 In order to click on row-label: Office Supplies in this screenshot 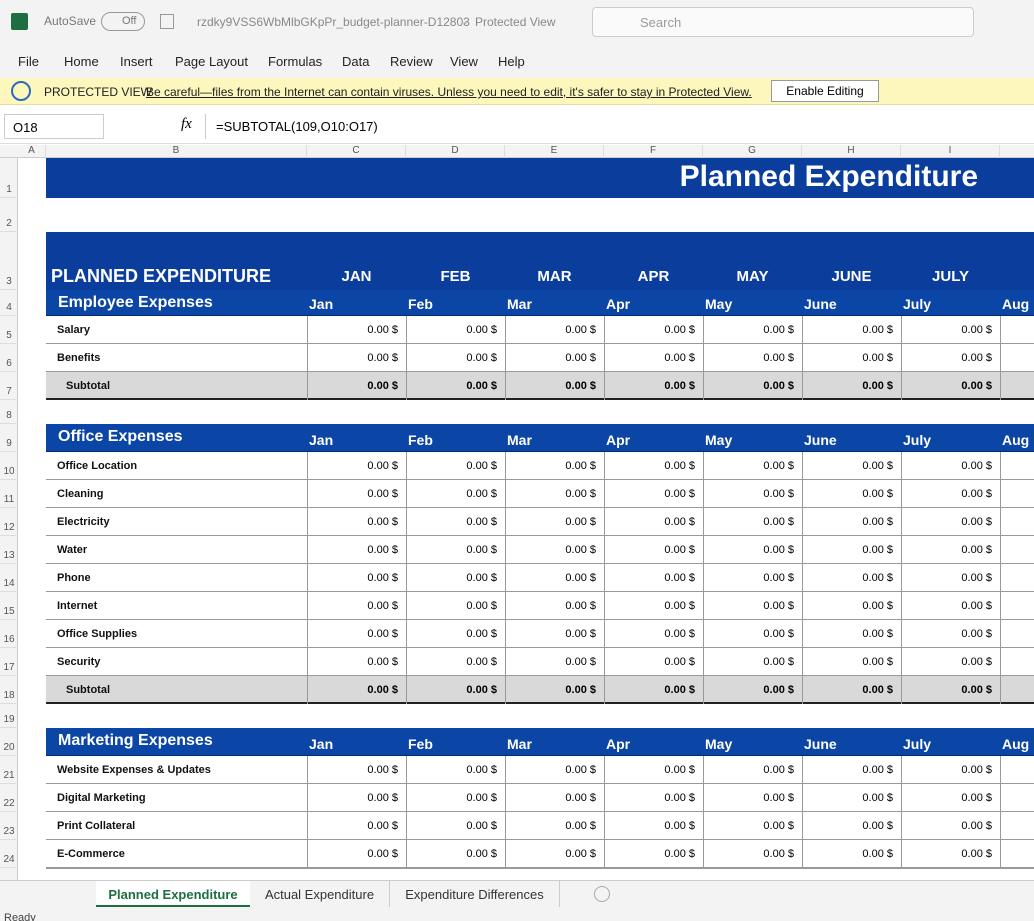, I will do `click(97, 634)`.